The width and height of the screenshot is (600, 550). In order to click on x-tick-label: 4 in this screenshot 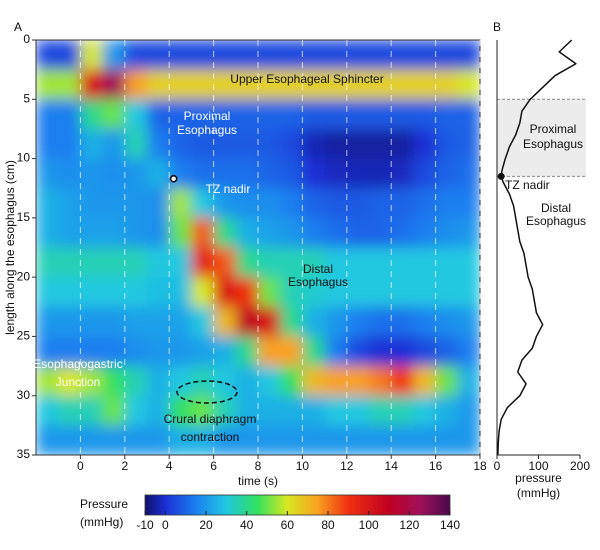, I will do `click(169, 466)`.